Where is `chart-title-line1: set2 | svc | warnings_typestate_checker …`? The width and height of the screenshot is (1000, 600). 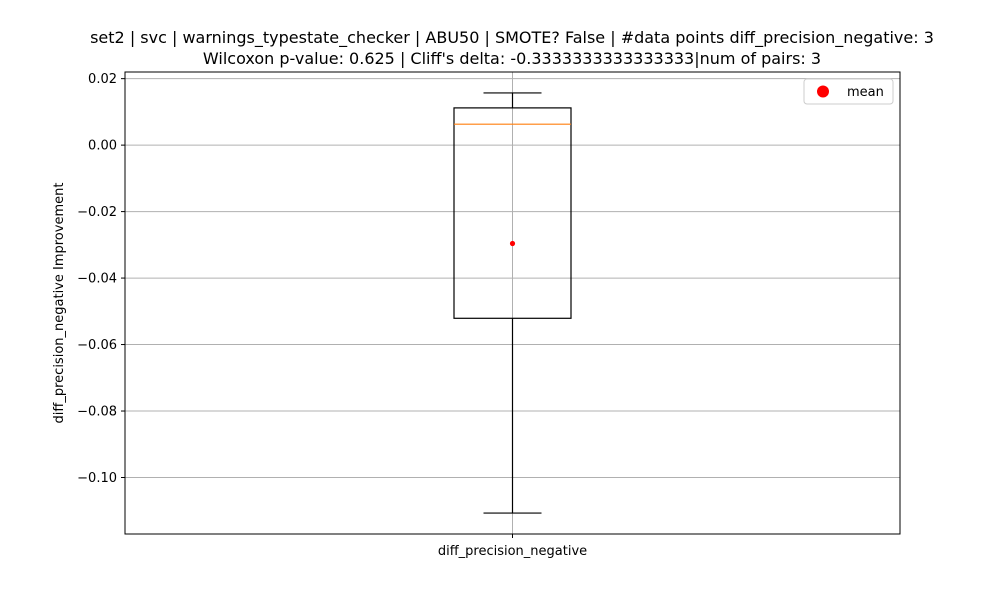 chart-title-line1: set2 | svc | warnings_typestate_checker … is located at coordinates (512, 38).